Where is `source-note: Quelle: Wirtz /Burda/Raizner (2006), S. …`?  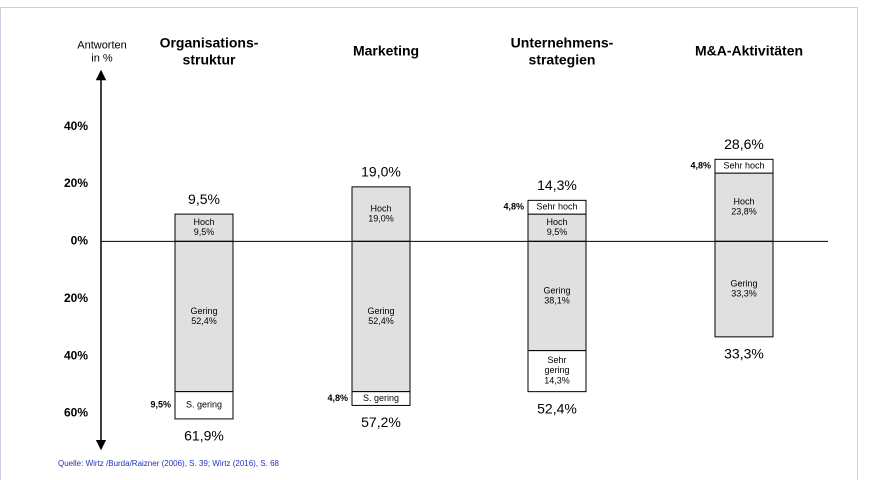
source-note: Quelle: Wirtz /Burda/Raizner (2006), S. … is located at coordinates (169, 463).